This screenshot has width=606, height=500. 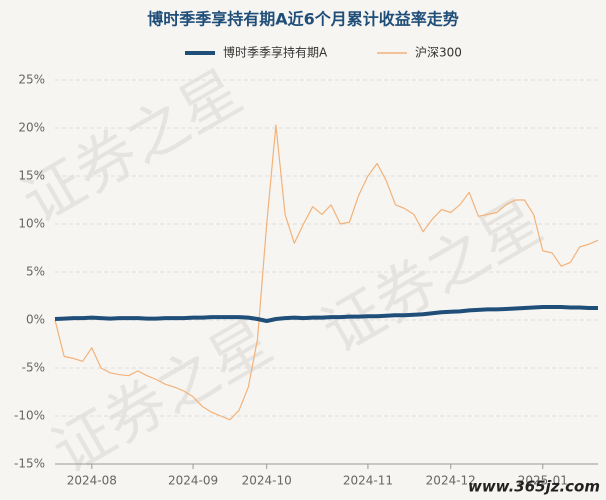 What do you see at coordinates (267, 481) in the screenshot?
I see `x-tick-label: 2024-10` at bounding box center [267, 481].